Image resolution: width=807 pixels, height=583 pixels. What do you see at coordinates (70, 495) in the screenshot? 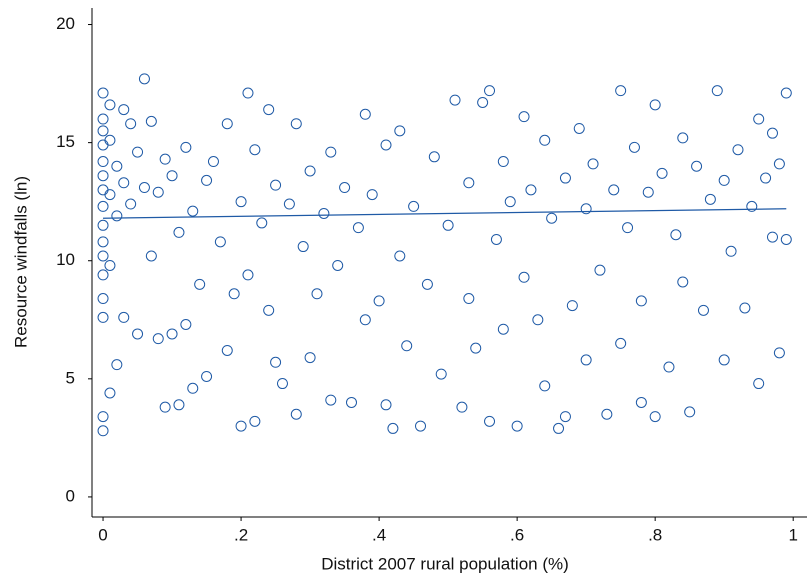
I see `y-tick-label: 0` at bounding box center [70, 495].